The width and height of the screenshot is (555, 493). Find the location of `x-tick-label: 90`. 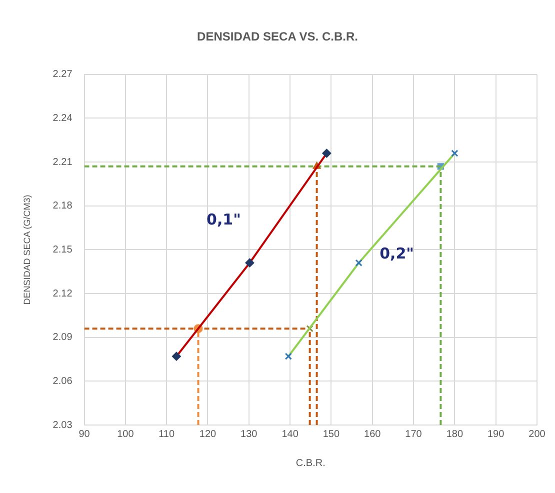

x-tick-label: 90 is located at coordinates (84, 434).